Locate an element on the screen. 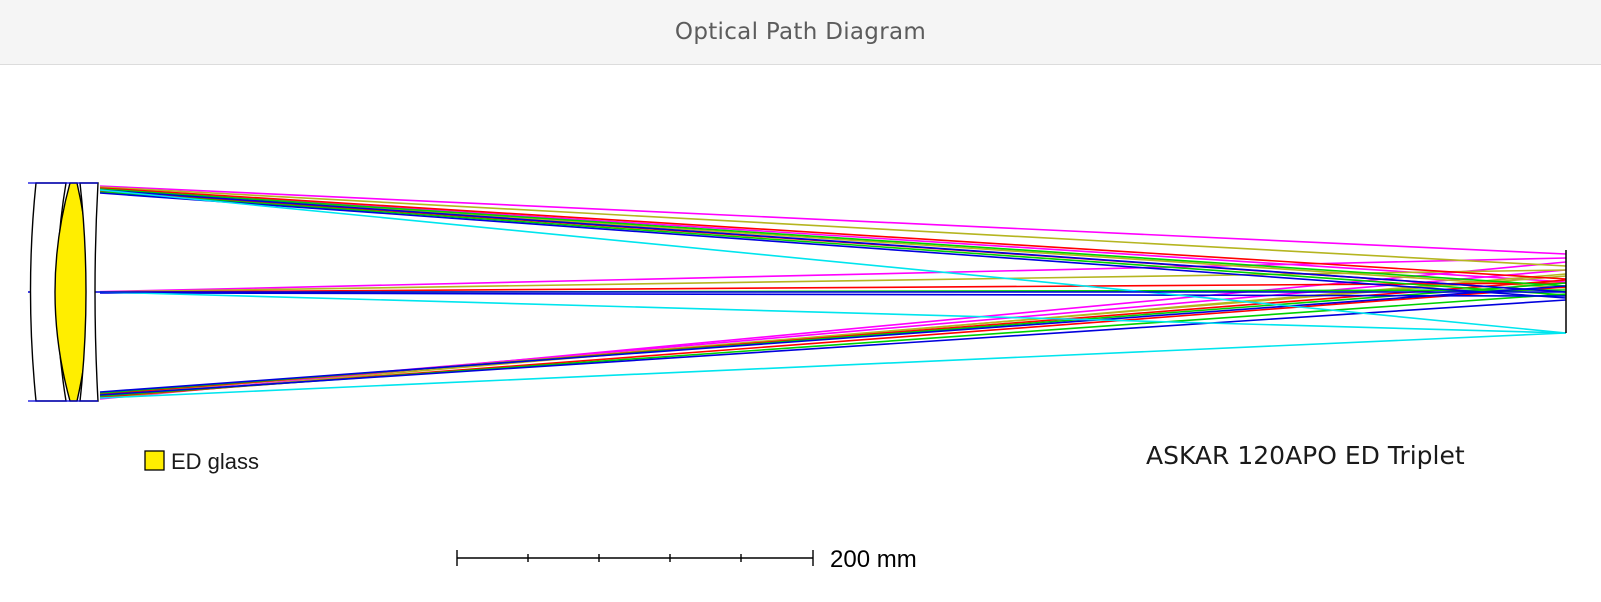 The height and width of the screenshot is (602, 1601). header-bar: Optical Path Diagram is located at coordinates (800, 32).